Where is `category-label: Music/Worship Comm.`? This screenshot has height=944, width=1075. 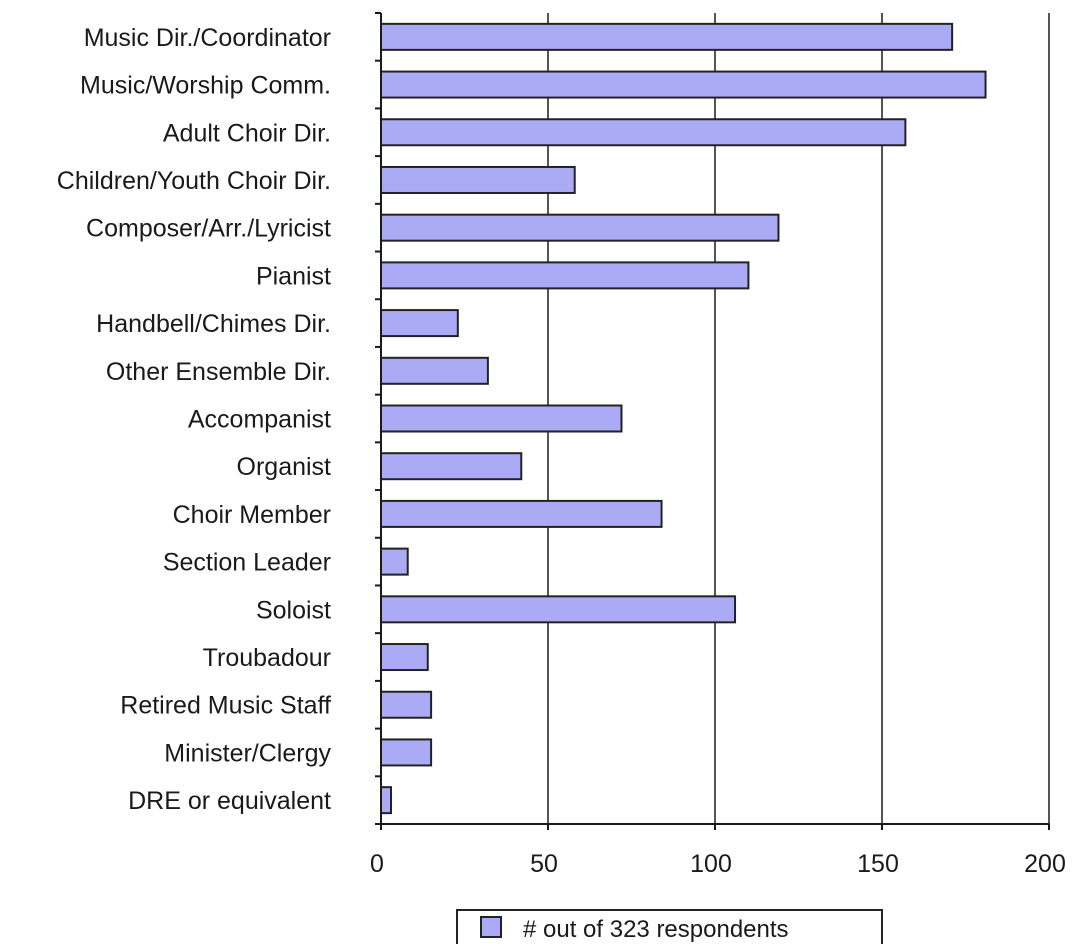 category-label: Music/Worship Comm. is located at coordinates (205, 86).